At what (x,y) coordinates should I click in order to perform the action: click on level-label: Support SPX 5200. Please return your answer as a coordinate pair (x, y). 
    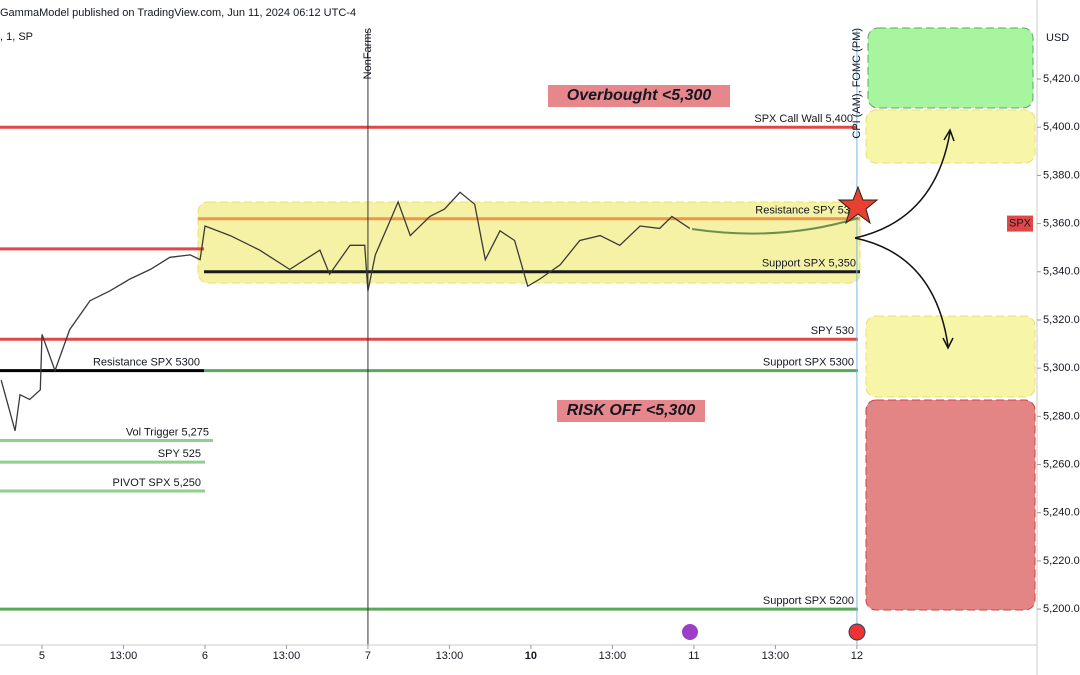
    Looking at the image, I should click on (808, 601).